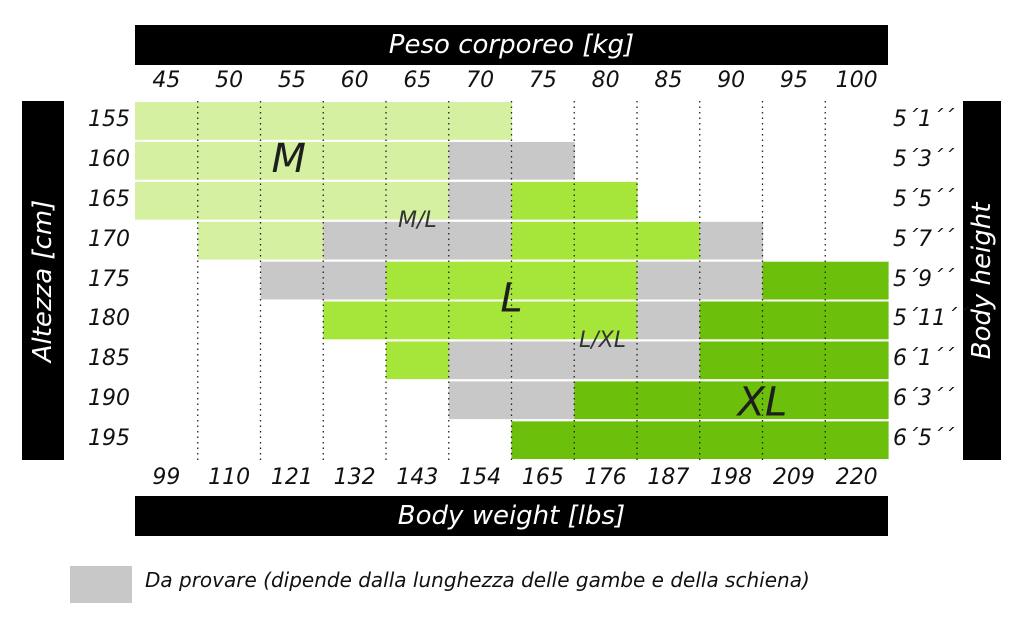 The image size is (1024, 627). I want to click on height-cm-title-bar: Altezza [cm], so click(43, 280).